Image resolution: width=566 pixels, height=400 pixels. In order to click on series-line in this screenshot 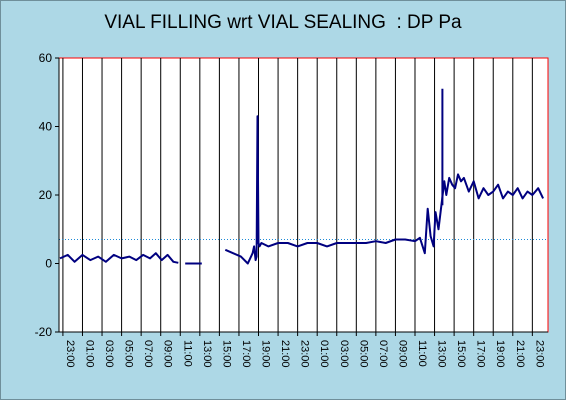, I will do `click(119, 258)`.